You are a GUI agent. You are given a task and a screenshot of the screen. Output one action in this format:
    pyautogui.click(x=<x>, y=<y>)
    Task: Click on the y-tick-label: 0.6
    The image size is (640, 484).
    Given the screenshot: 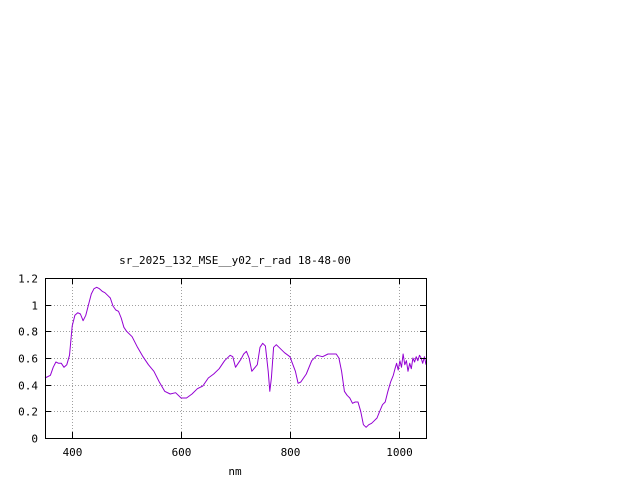 What is the action you would take?
    pyautogui.click(x=28, y=359)
    